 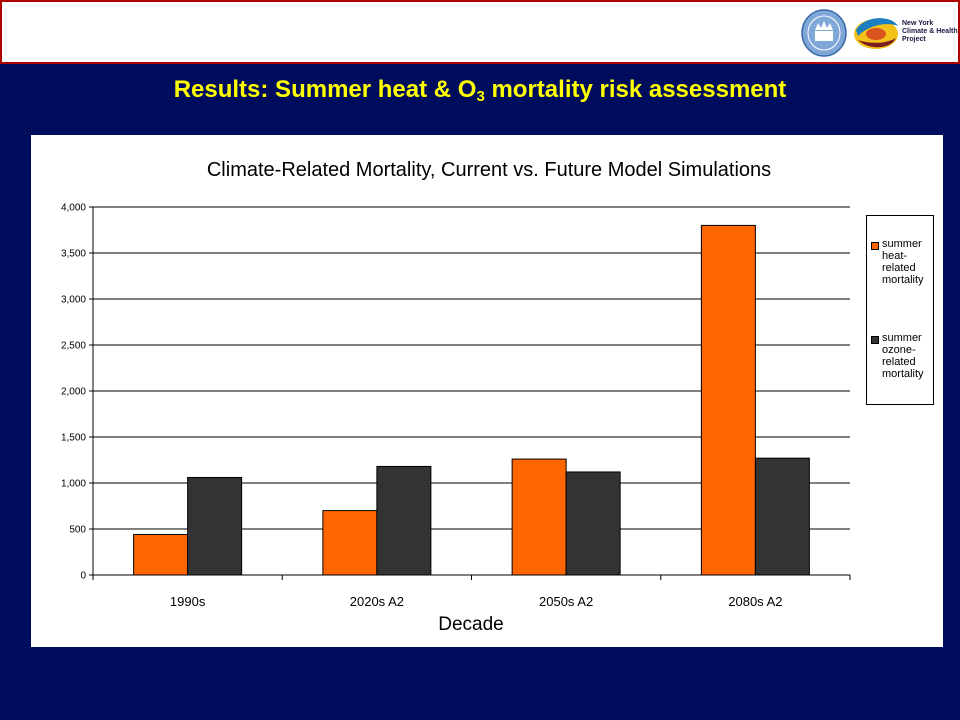 What do you see at coordinates (325, 89) in the screenshot?
I see `slide-title-part: Results: Summer heat & O` at bounding box center [325, 89].